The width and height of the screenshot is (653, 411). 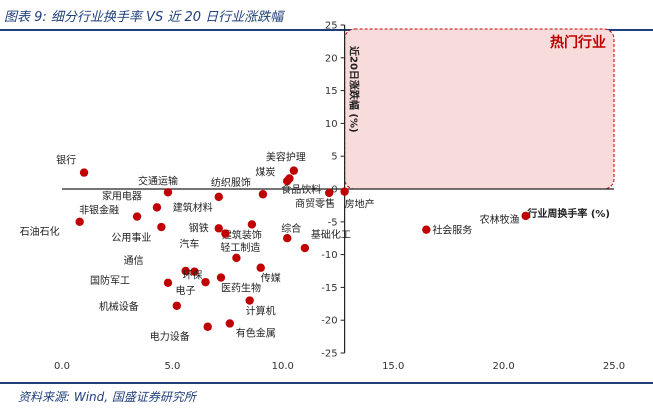 I want to click on point-label: 环保, so click(x=192, y=275).